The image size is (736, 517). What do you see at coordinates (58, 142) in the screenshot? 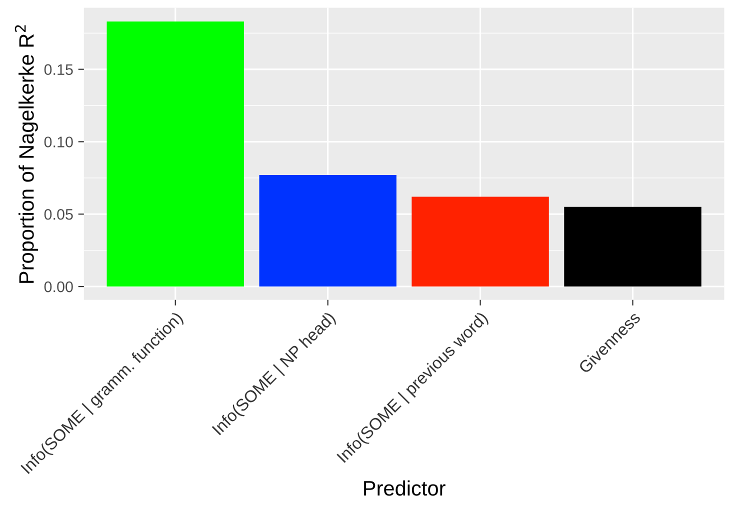
I see `y-tick-label: 0.10` at bounding box center [58, 142].